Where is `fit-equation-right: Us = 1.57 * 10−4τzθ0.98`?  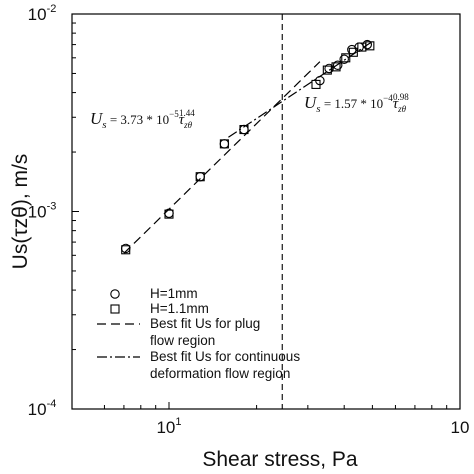
fit-equation-right: Us = 1.57 * 10−4τzθ0.98 is located at coordinates (356, 103).